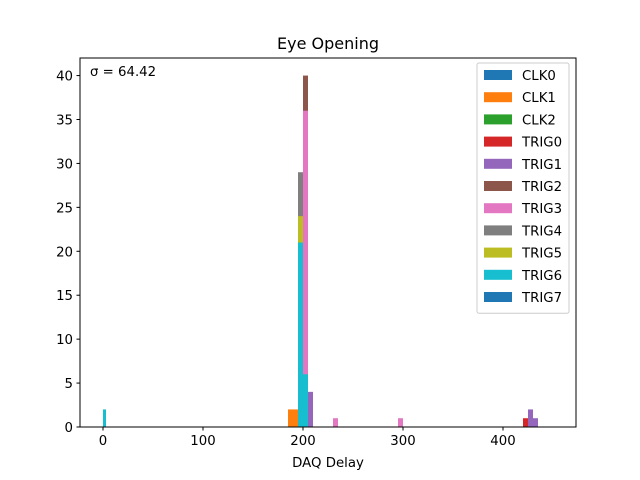 Image resolution: width=640 pixels, height=480 pixels. What do you see at coordinates (64, 252) in the screenshot?
I see `y-tick-label: 20` at bounding box center [64, 252].